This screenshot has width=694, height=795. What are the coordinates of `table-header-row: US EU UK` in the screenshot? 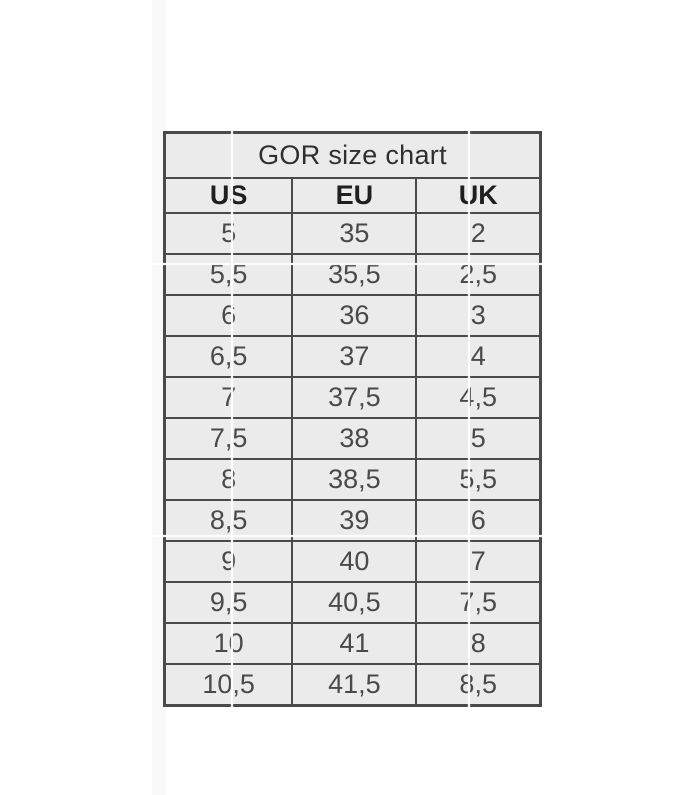 It's located at (352, 195).